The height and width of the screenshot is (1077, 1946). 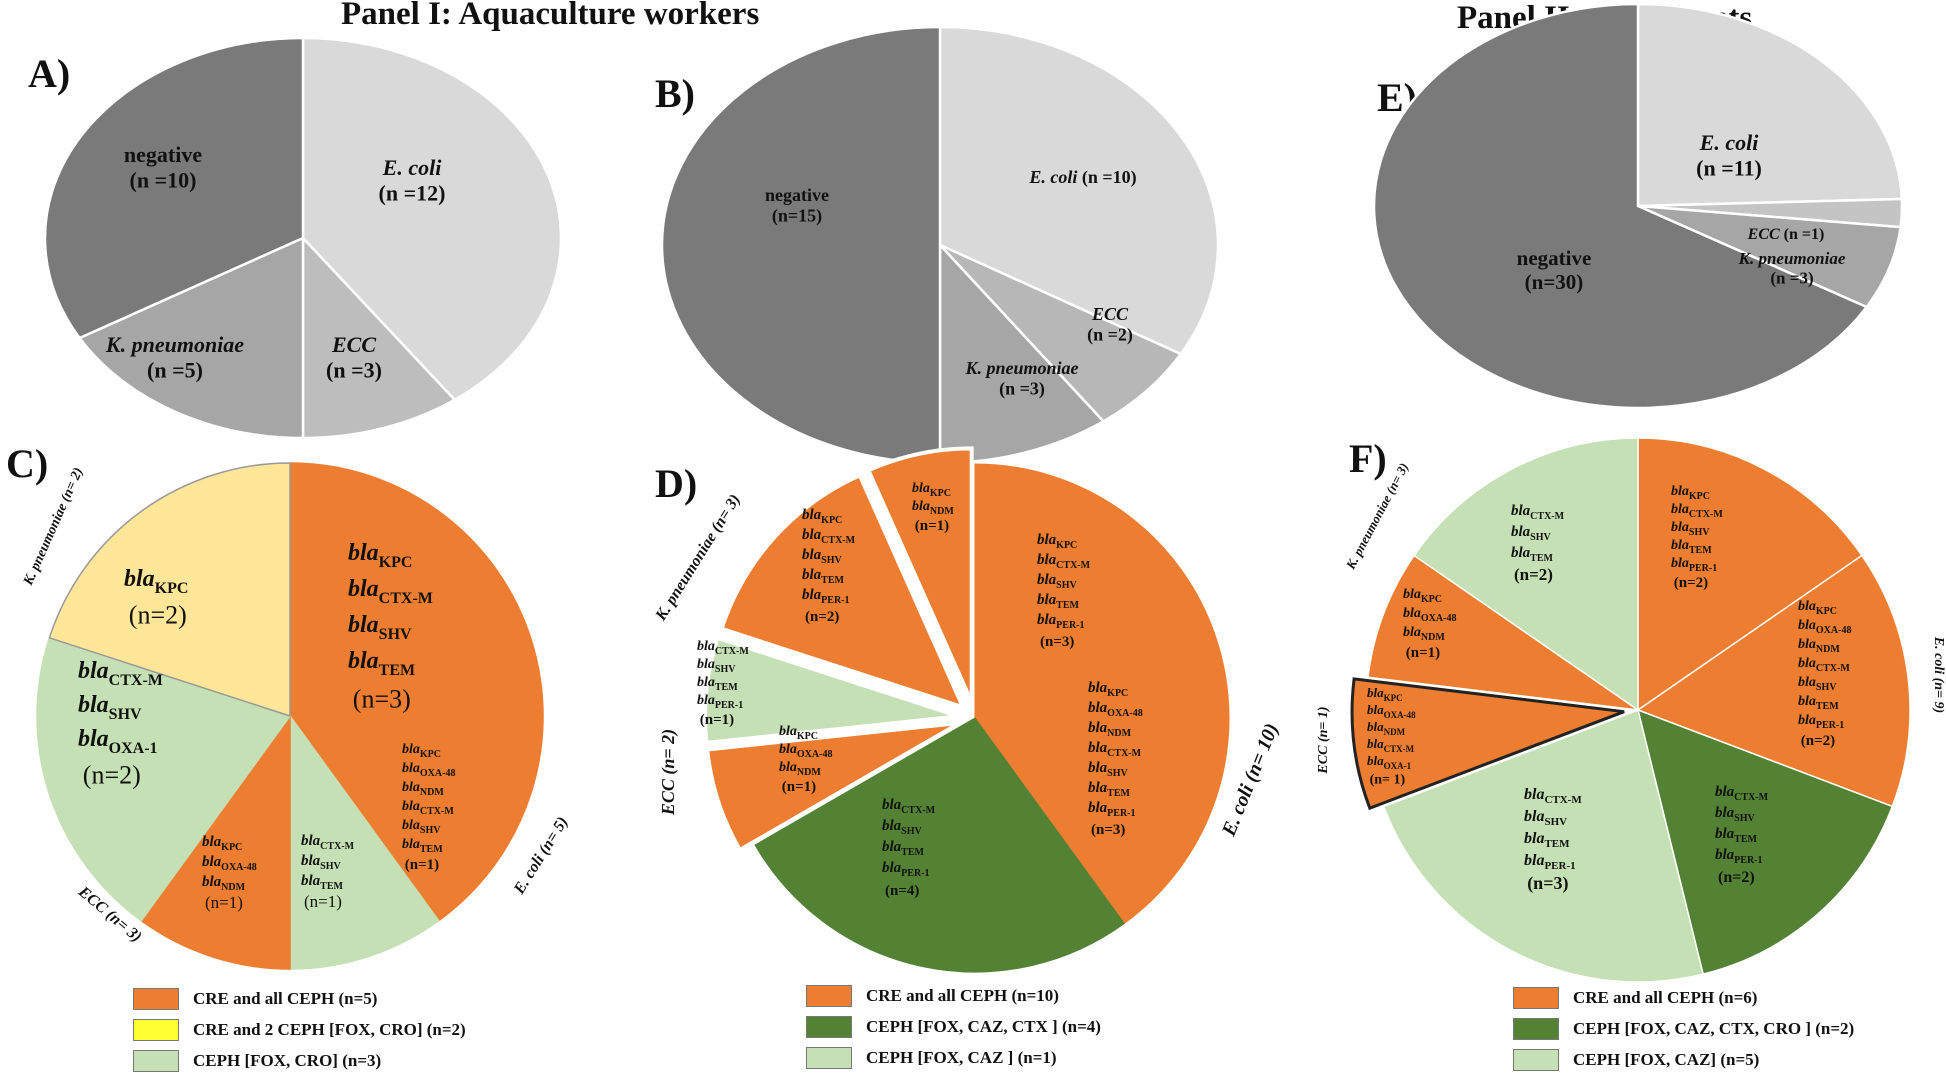 What do you see at coordinates (175, 369) in the screenshot?
I see `slice-count-k-pneumoniae: (n =5)` at bounding box center [175, 369].